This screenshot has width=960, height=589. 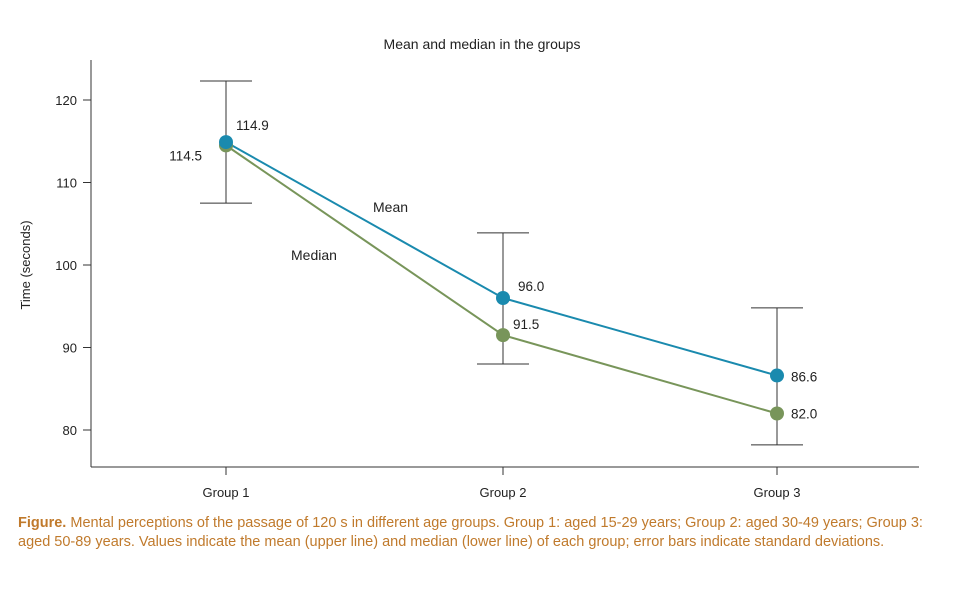 What do you see at coordinates (66, 183) in the screenshot?
I see `y-tick-label: 110` at bounding box center [66, 183].